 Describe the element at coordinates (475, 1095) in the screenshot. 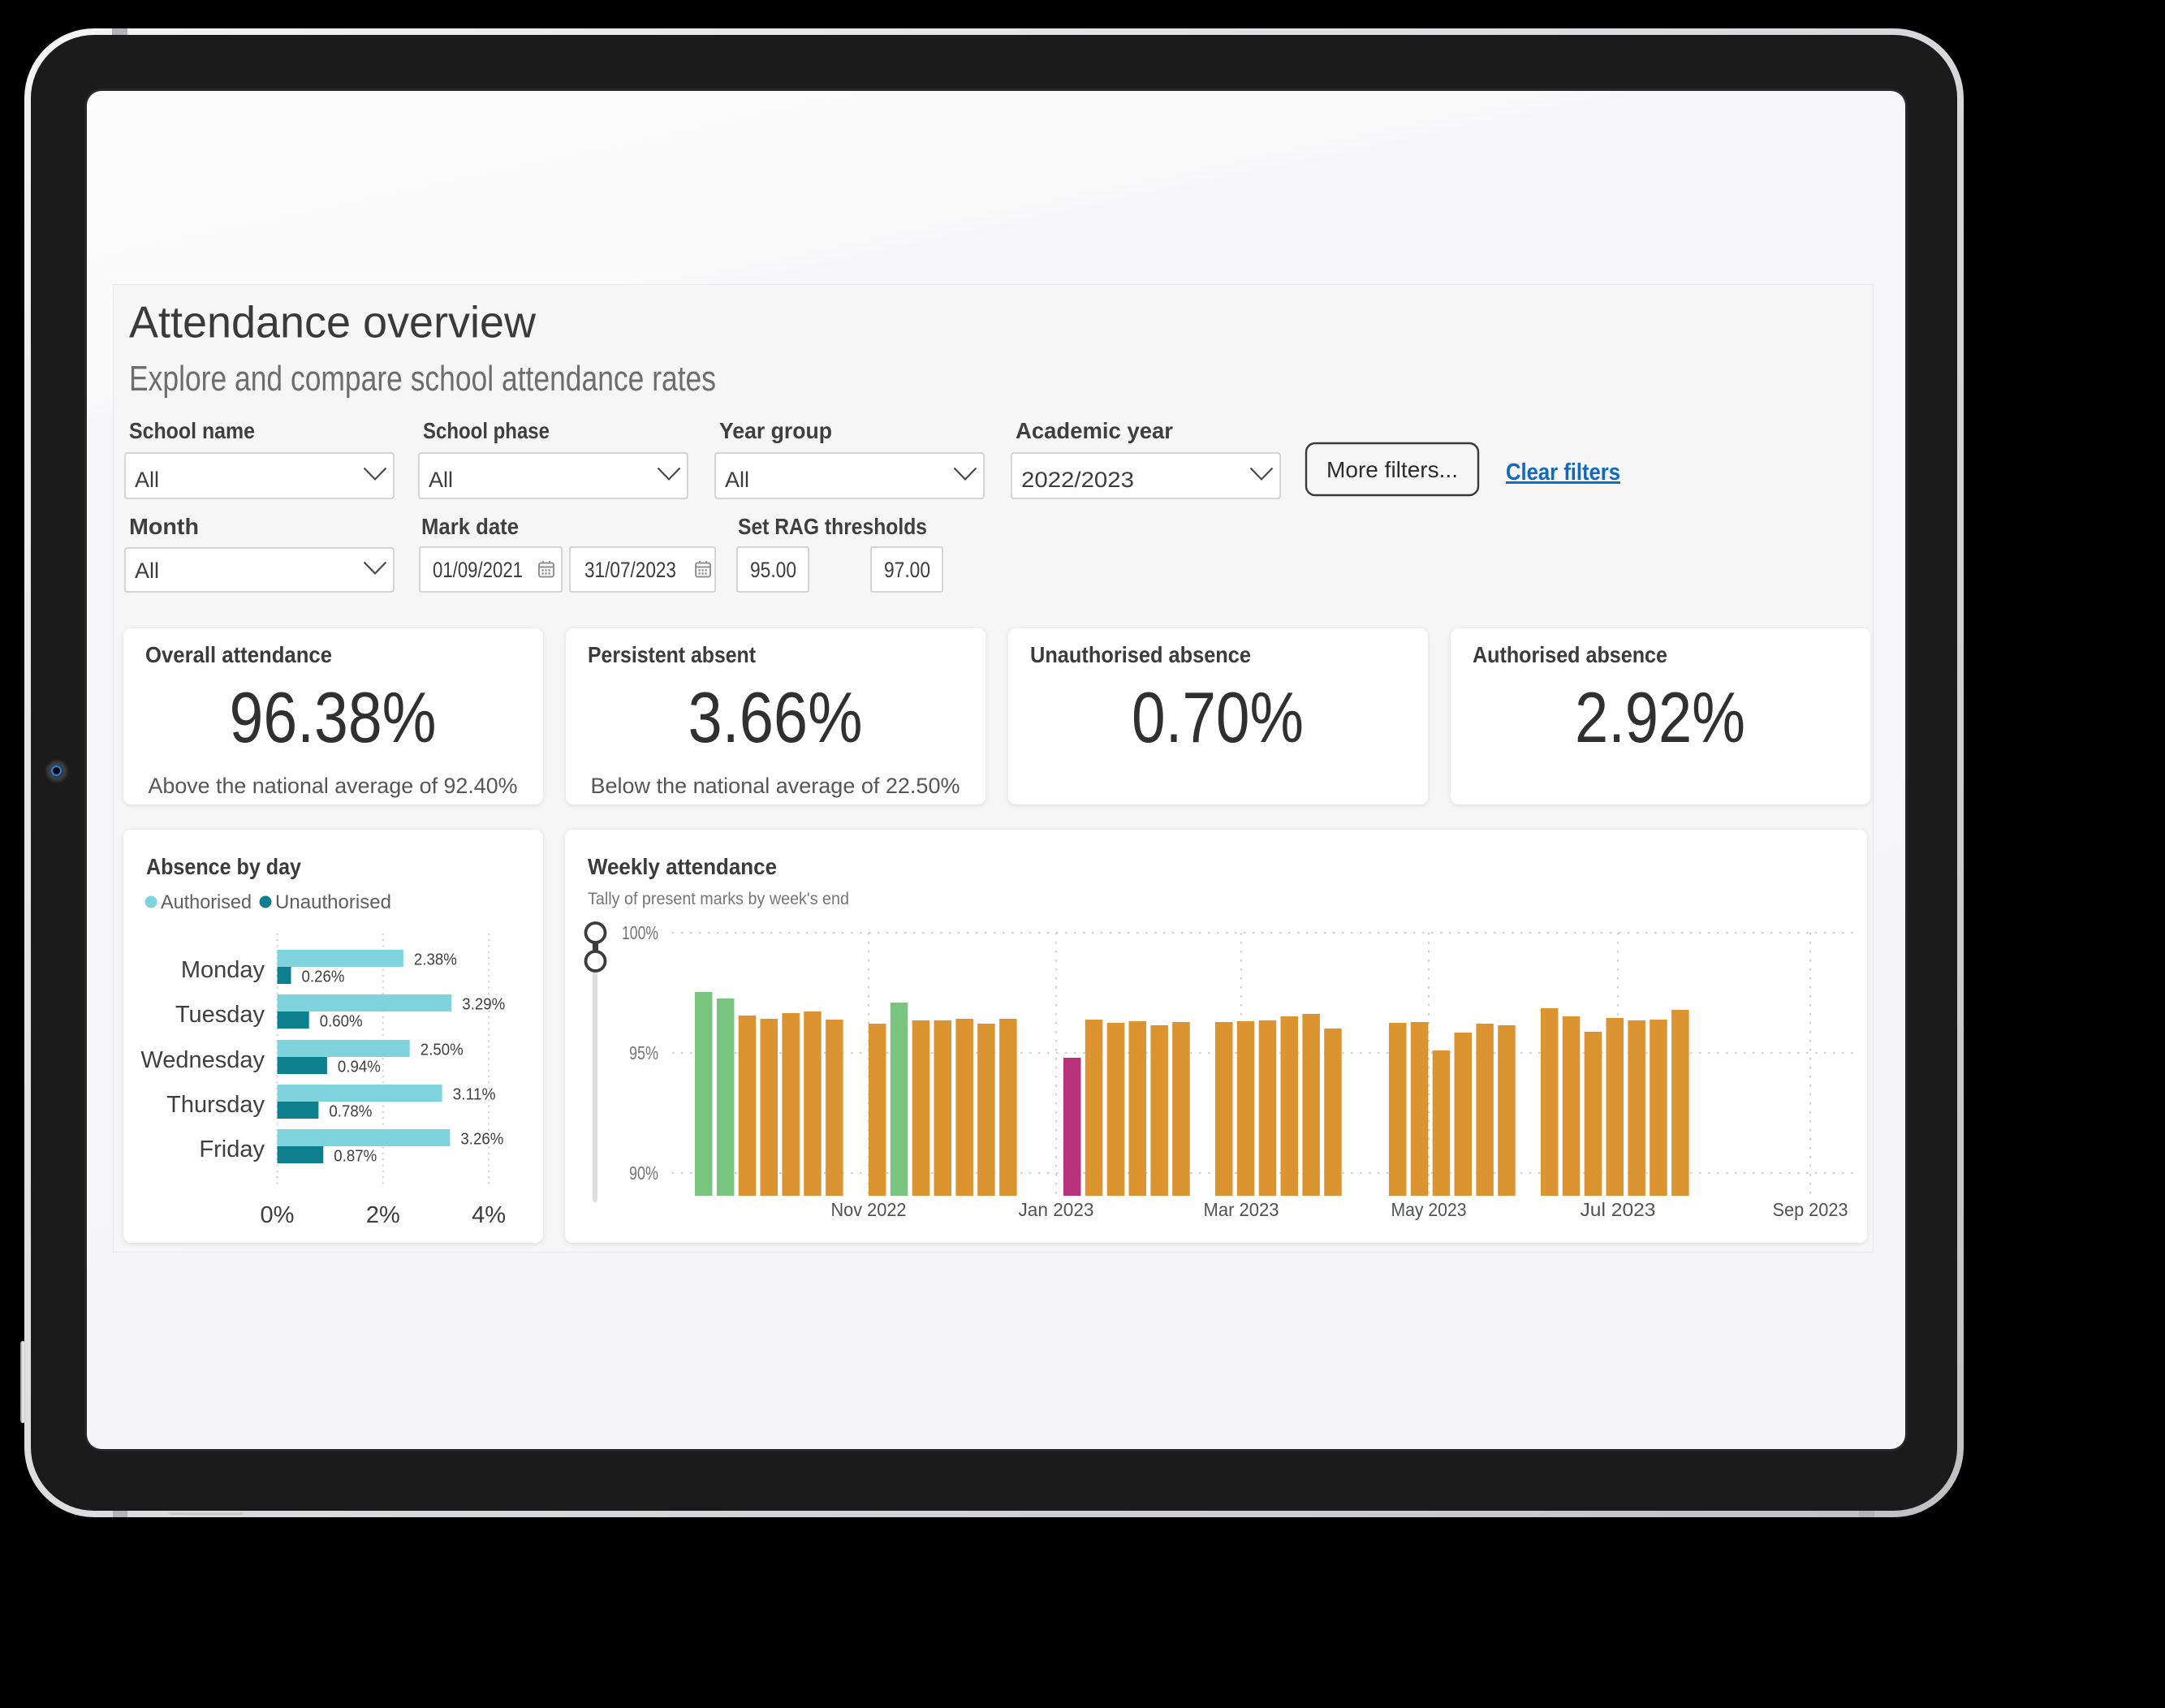

I see `svg-text: 3.11%` at that location.